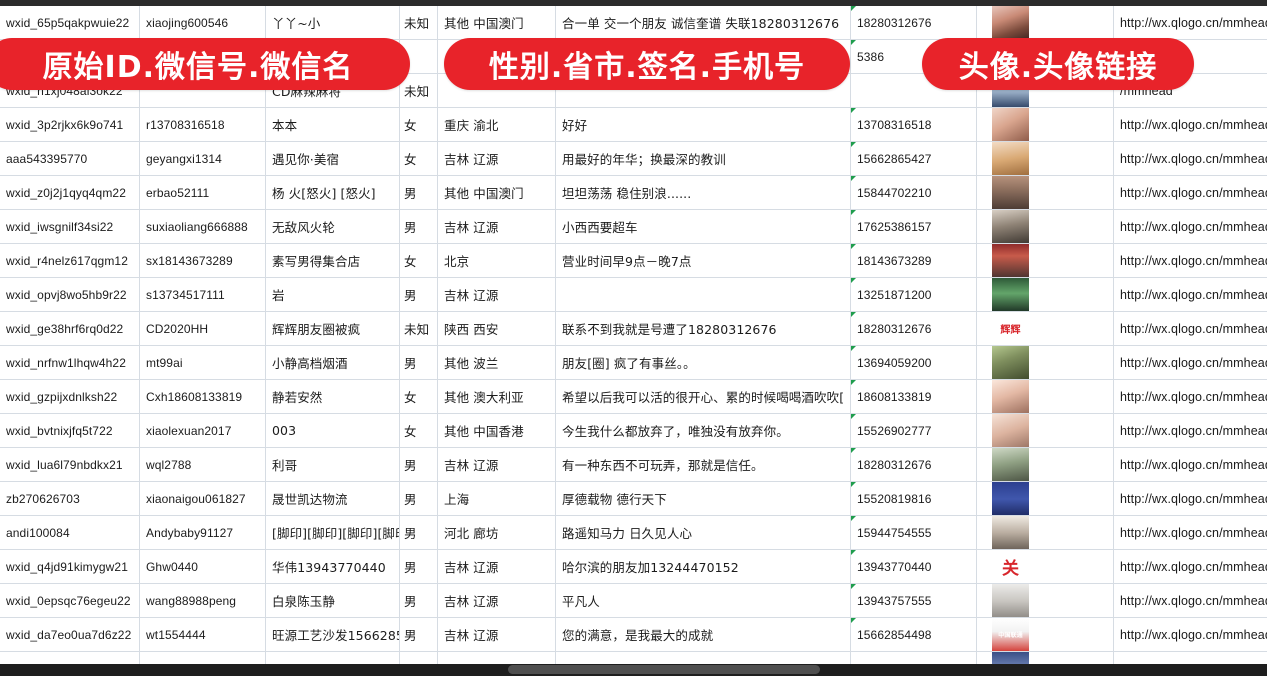 This screenshot has width=1267, height=676. What do you see at coordinates (70, 464) in the screenshot?
I see `cell-origin: wxid_lua6l79nbdkx21` at bounding box center [70, 464].